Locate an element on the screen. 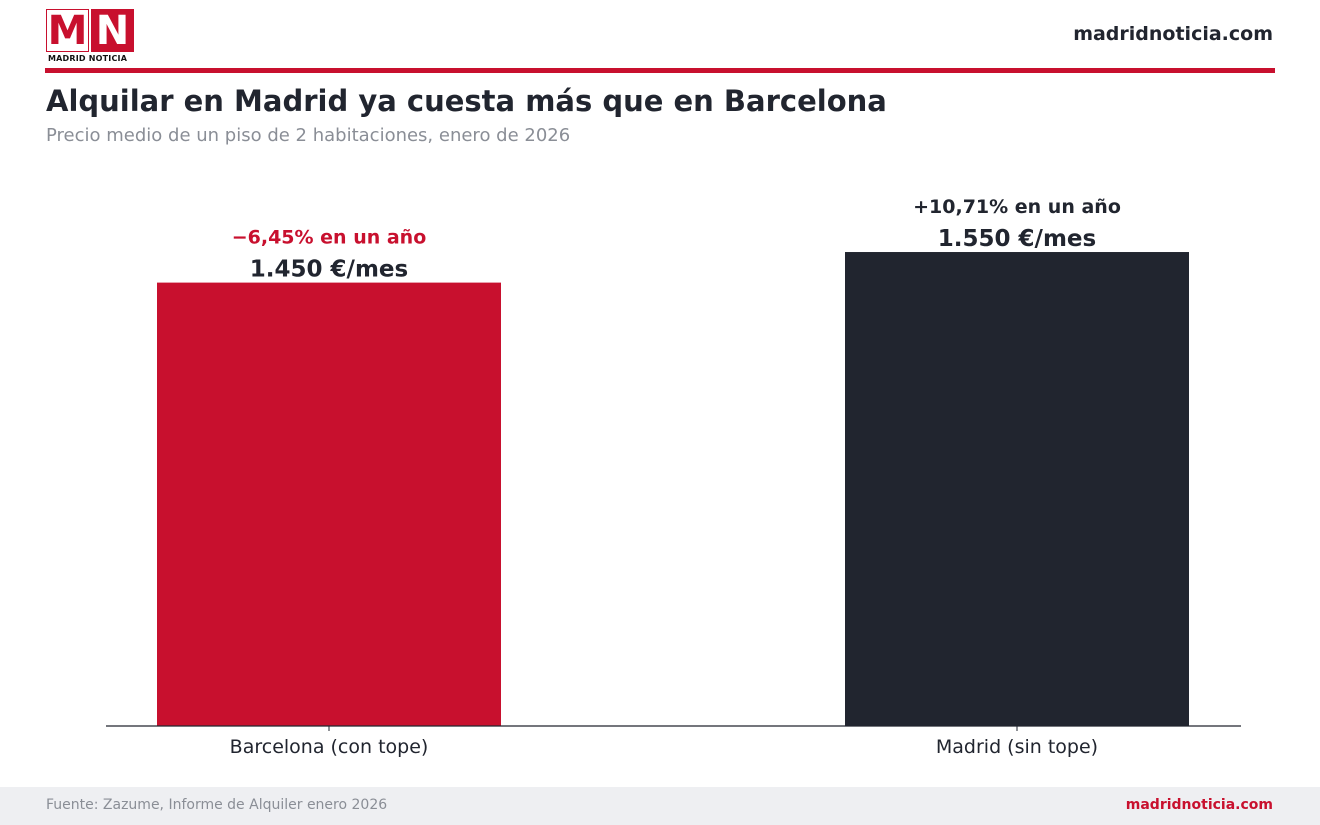  header-divider is located at coordinates (660, 70).